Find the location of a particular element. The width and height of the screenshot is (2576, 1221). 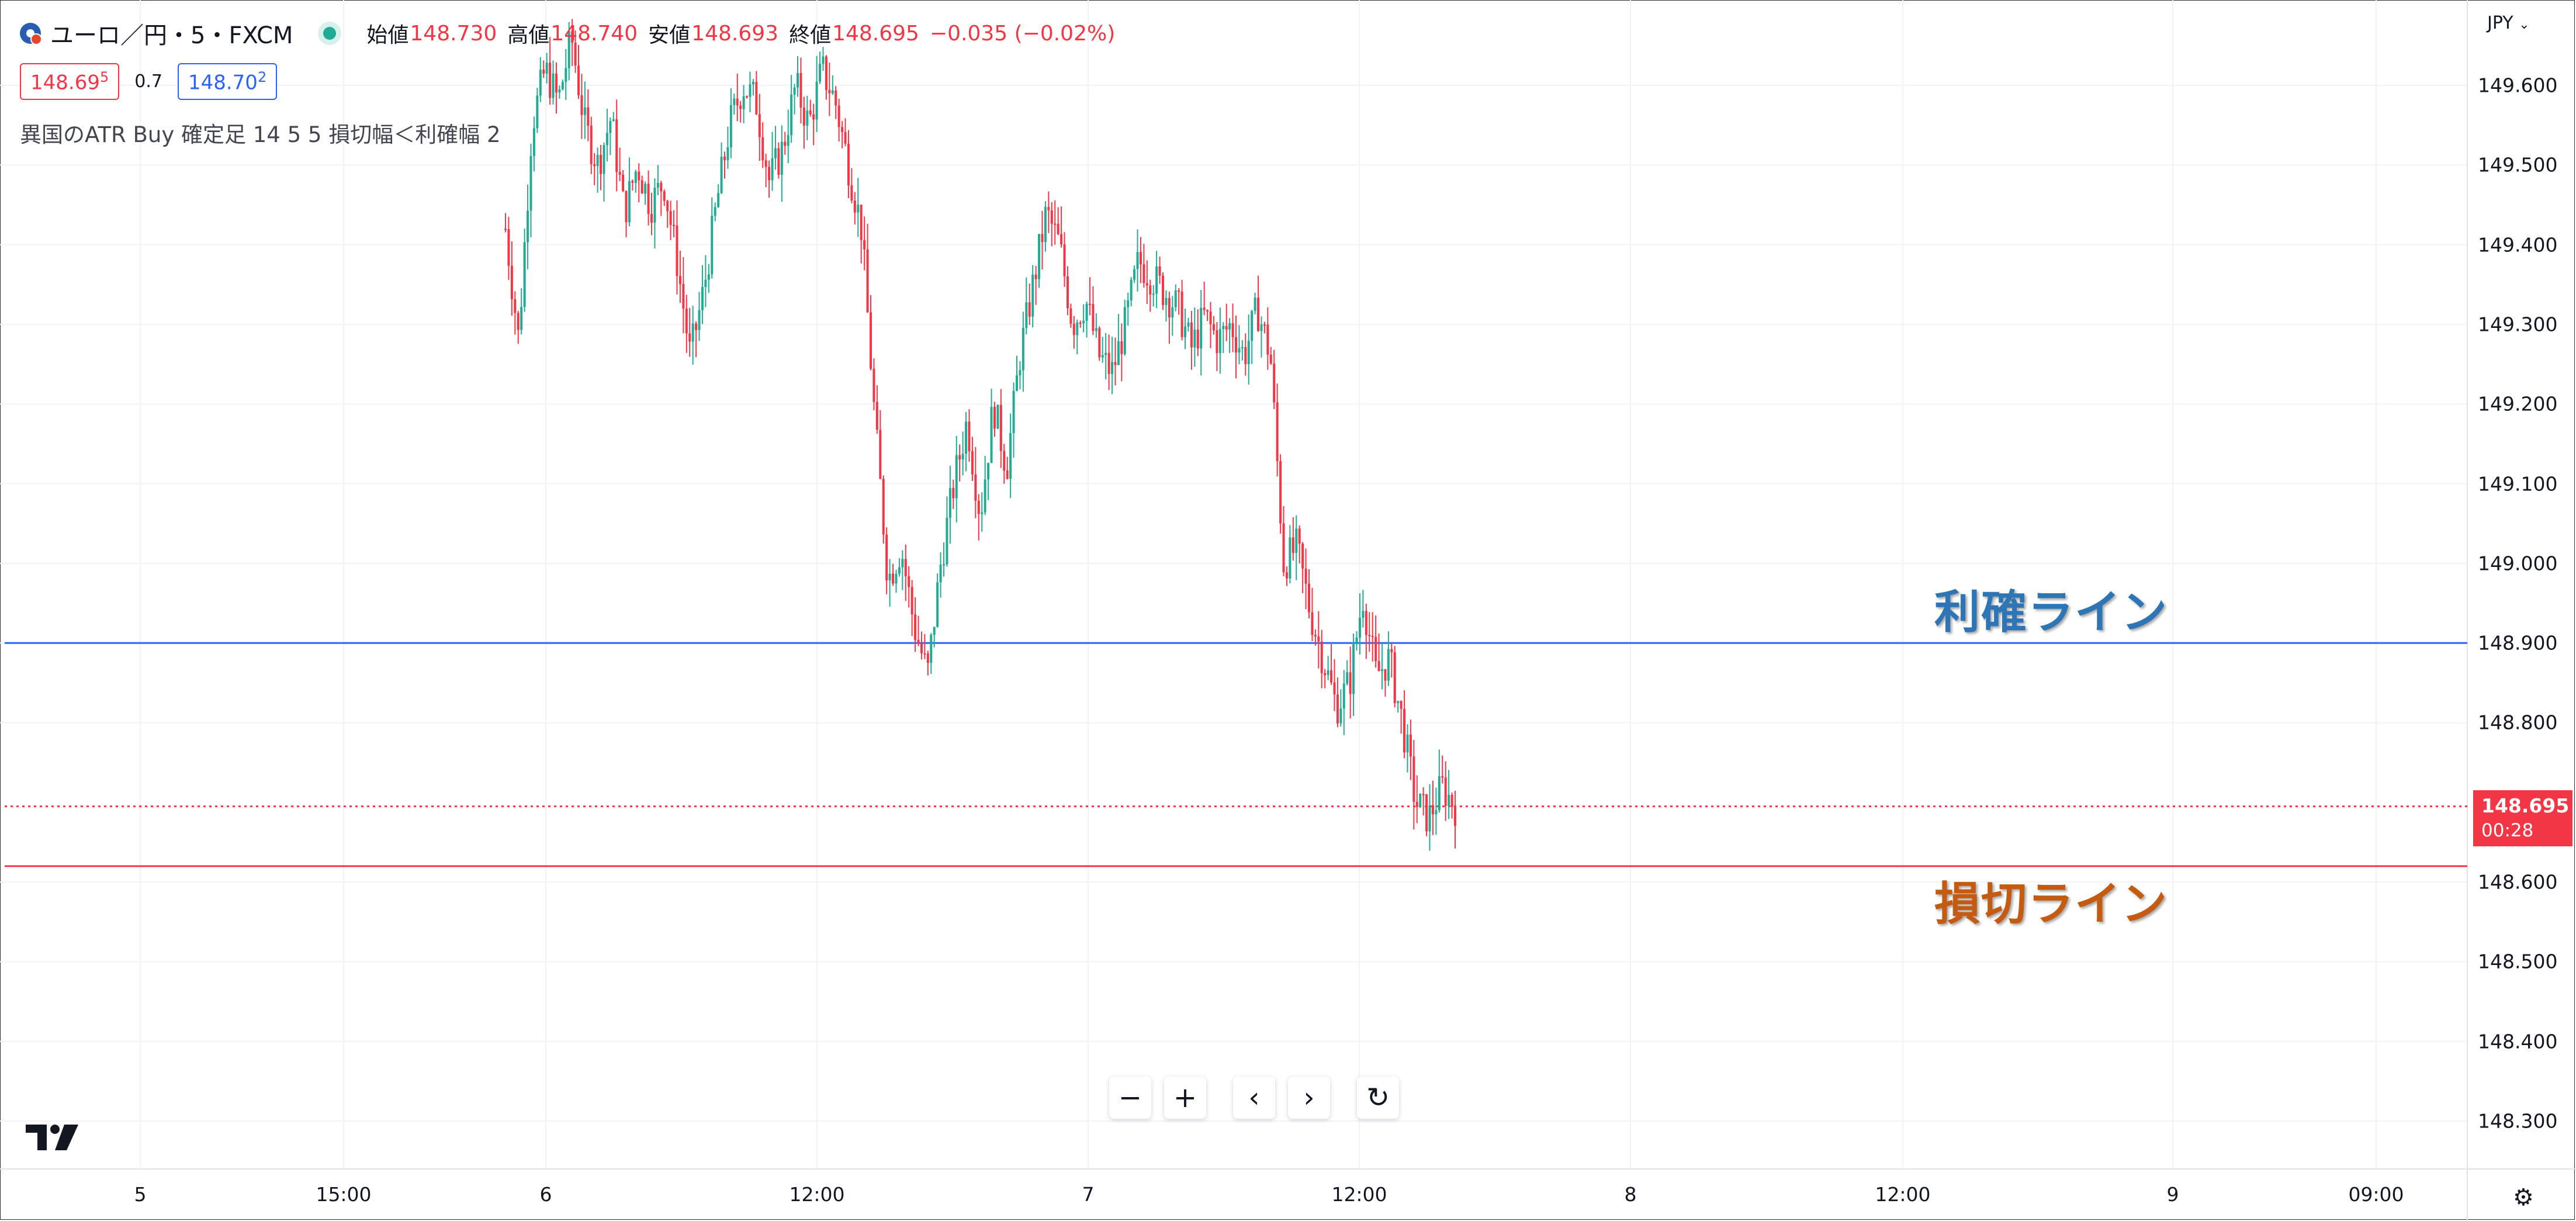

open-label: 始値 is located at coordinates (387, 35).